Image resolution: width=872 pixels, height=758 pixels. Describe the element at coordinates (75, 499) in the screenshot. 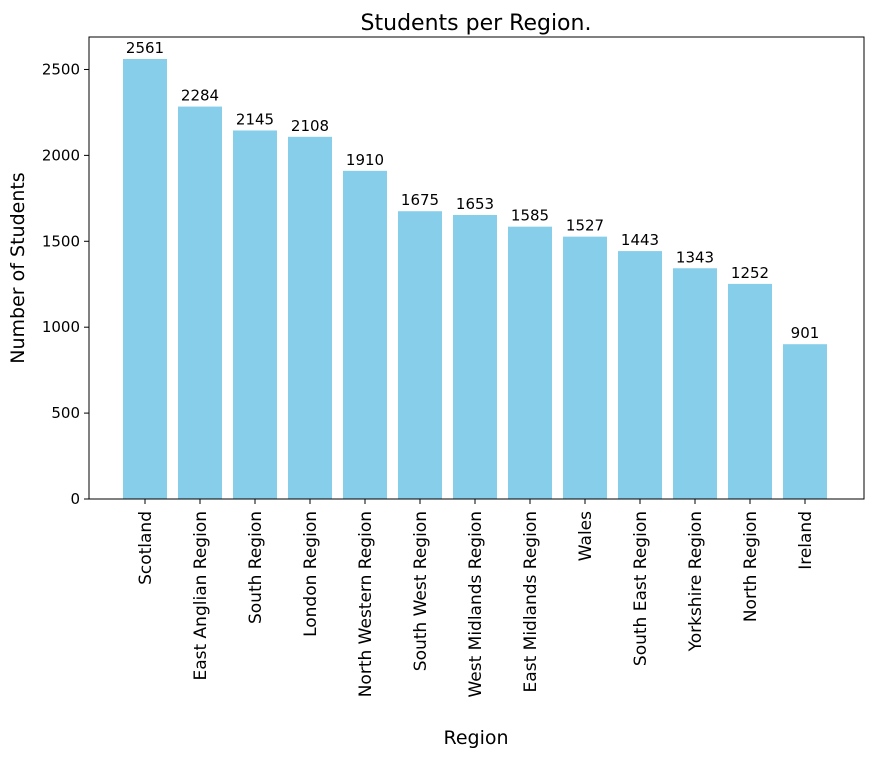

I see `y-tick-label: 0` at that location.